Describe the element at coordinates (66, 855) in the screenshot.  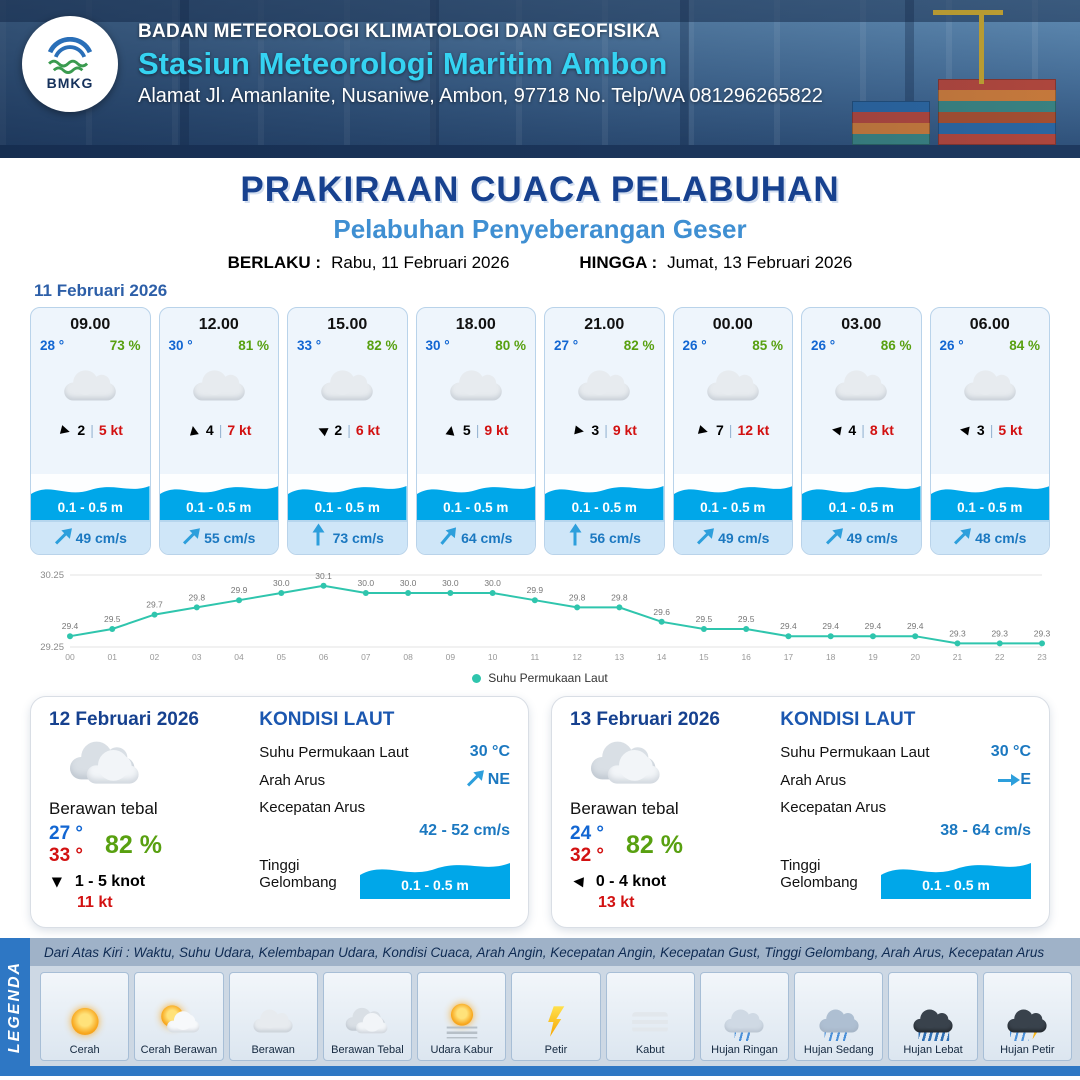
I see `daily-temp-max: 33 °` at that location.